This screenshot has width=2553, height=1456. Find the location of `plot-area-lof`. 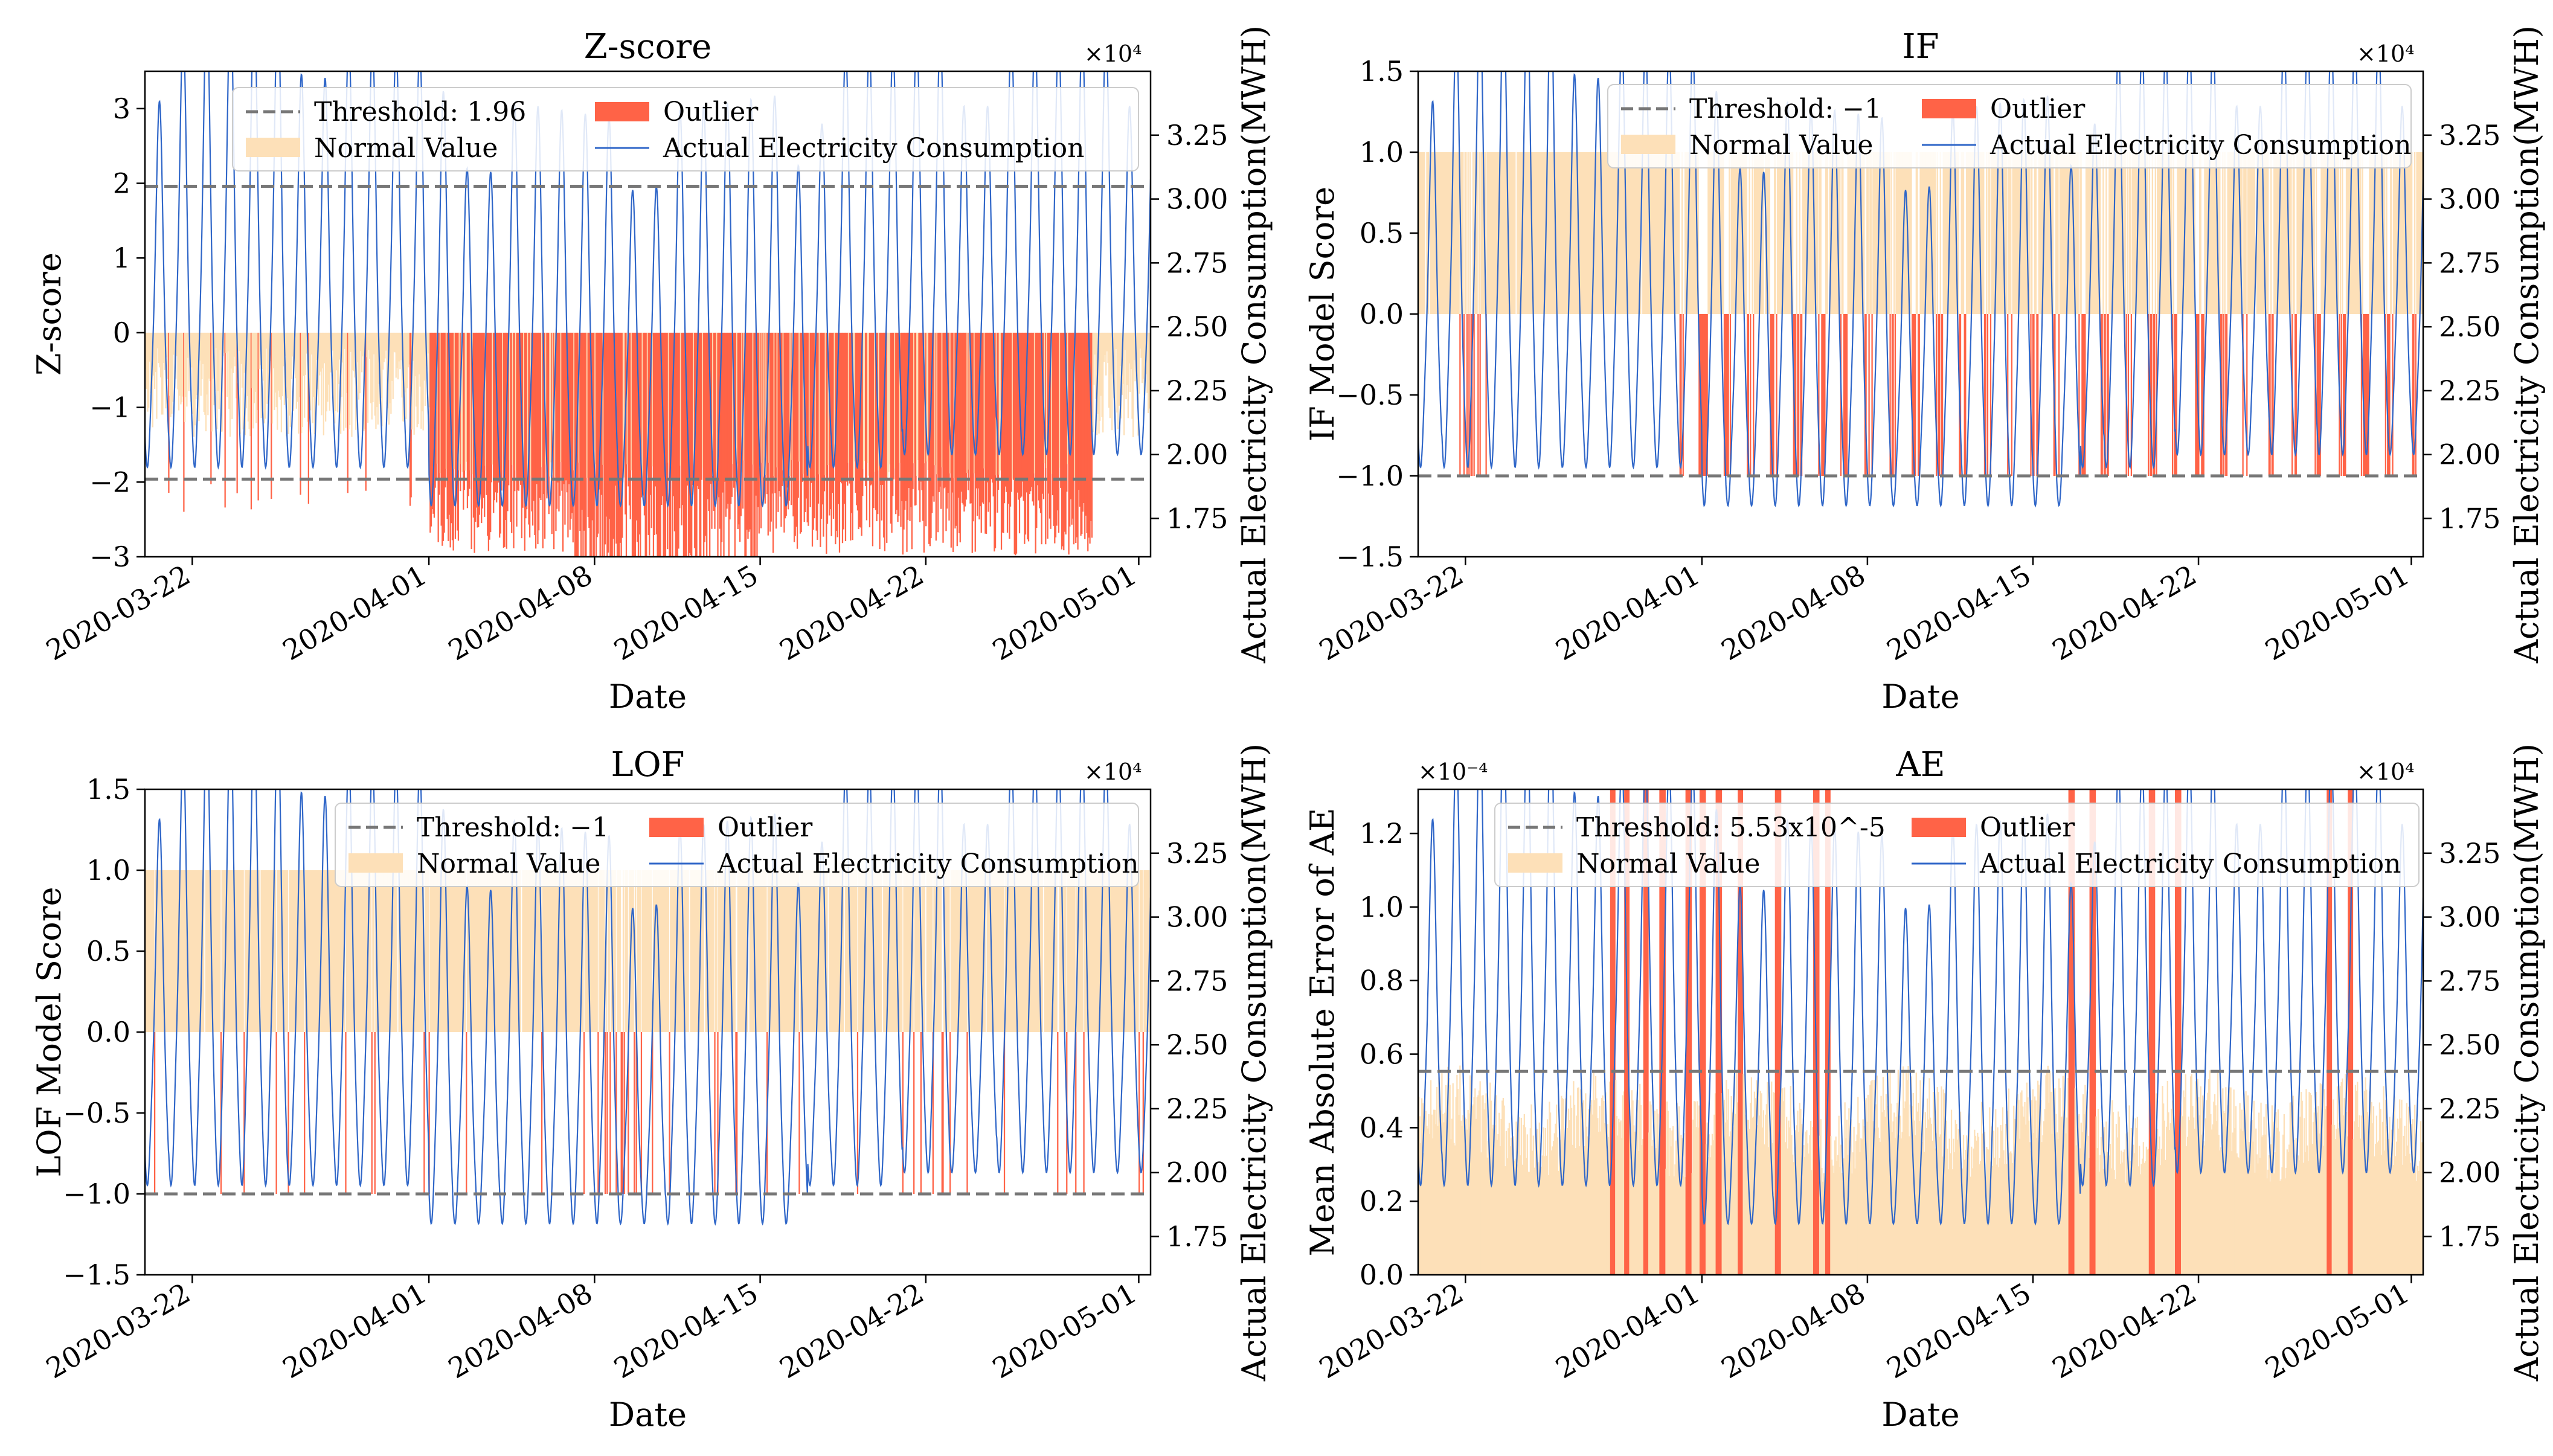

plot-area-lof is located at coordinates (648, 1007).